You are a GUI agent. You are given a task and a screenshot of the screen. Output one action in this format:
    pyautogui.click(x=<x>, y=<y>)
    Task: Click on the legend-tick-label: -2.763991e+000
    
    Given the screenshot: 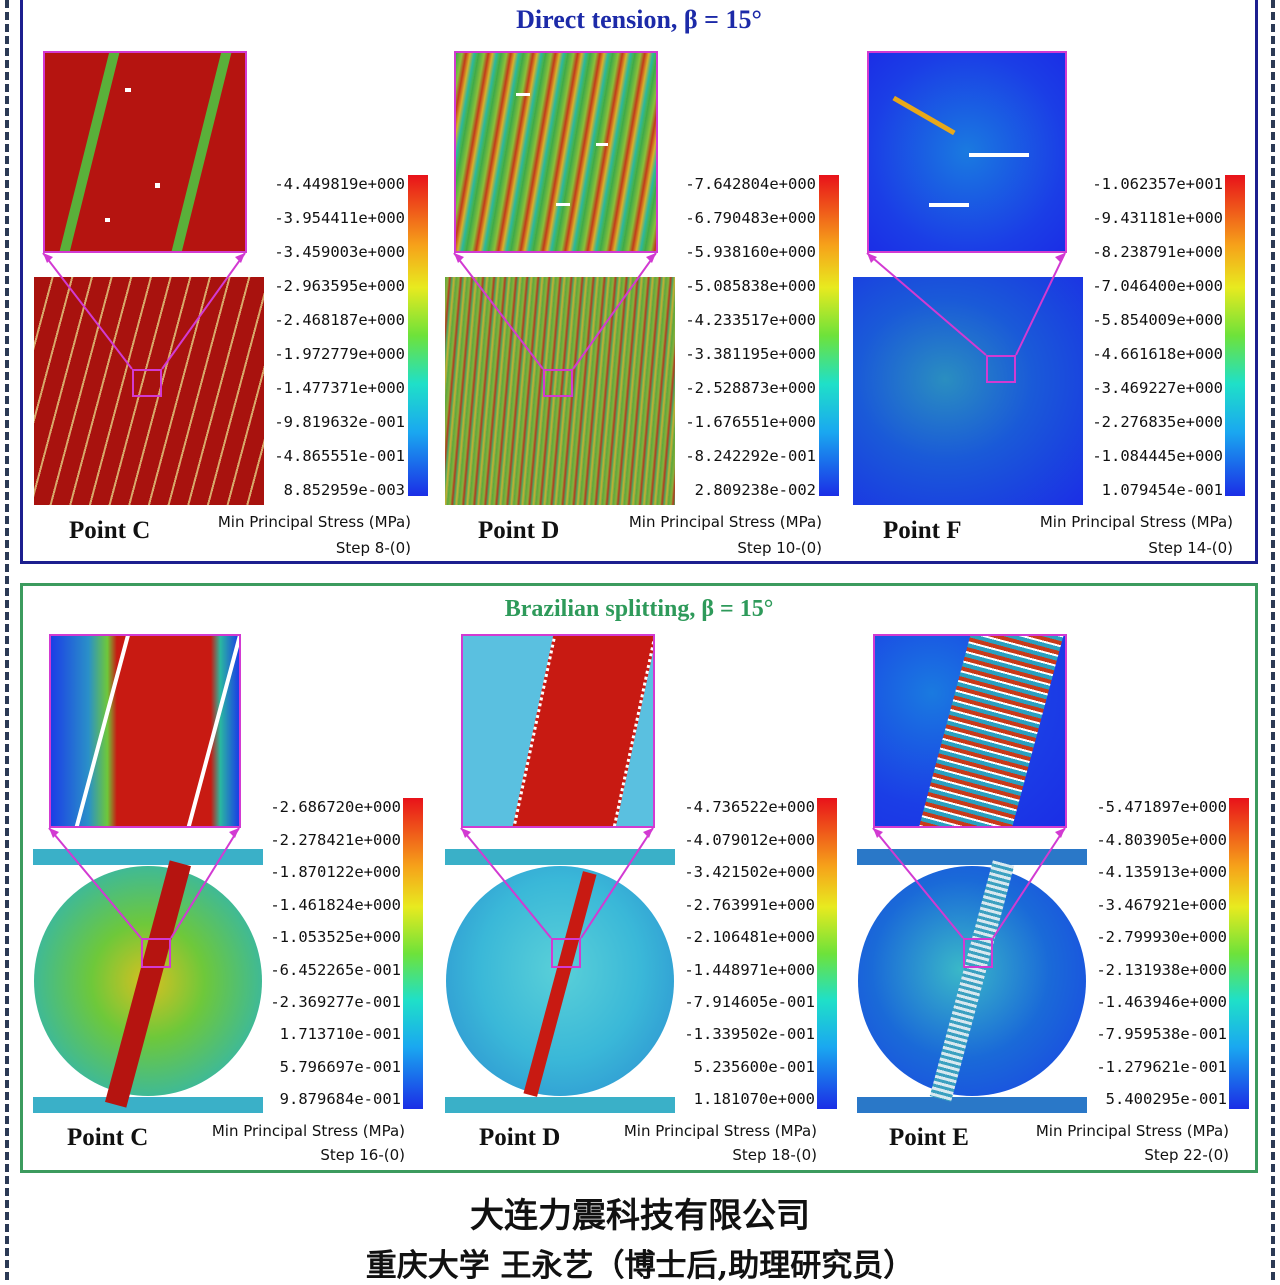 What is the action you would take?
    pyautogui.click(x=749, y=905)
    